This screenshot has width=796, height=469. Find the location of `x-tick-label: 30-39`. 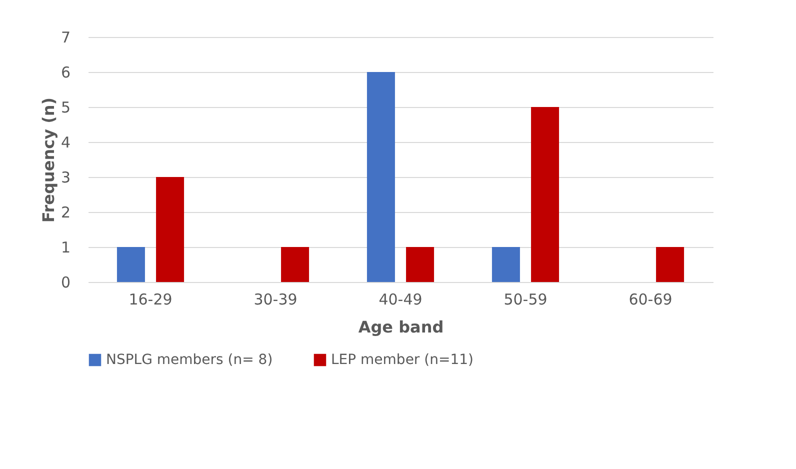

x-tick-label: 30-39 is located at coordinates (276, 299).